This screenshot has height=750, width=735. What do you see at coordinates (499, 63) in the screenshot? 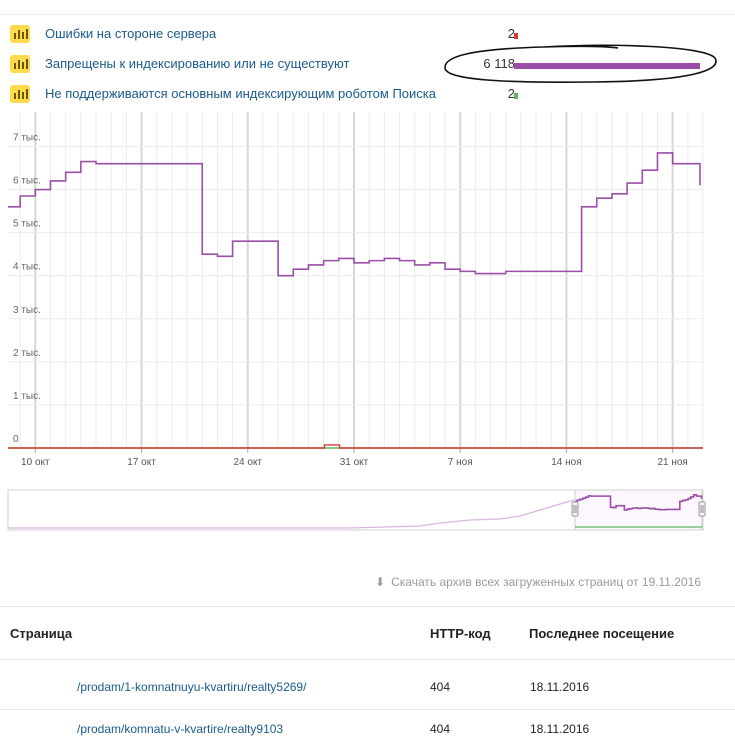
I see `legend-count: 6 118` at bounding box center [499, 63].